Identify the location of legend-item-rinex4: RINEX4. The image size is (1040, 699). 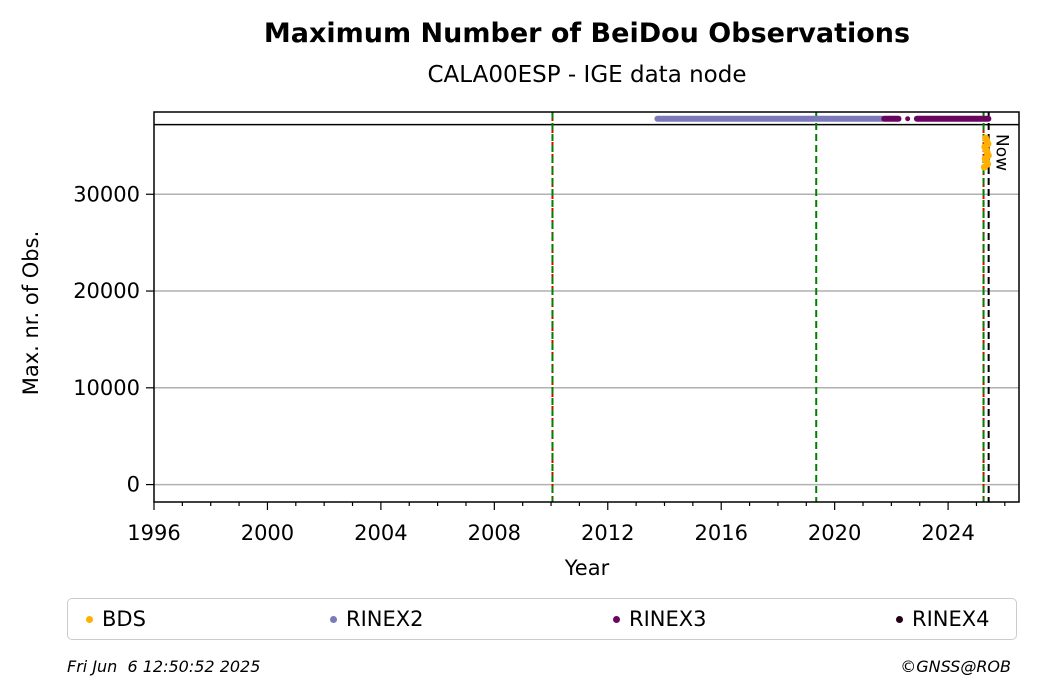
(943, 619).